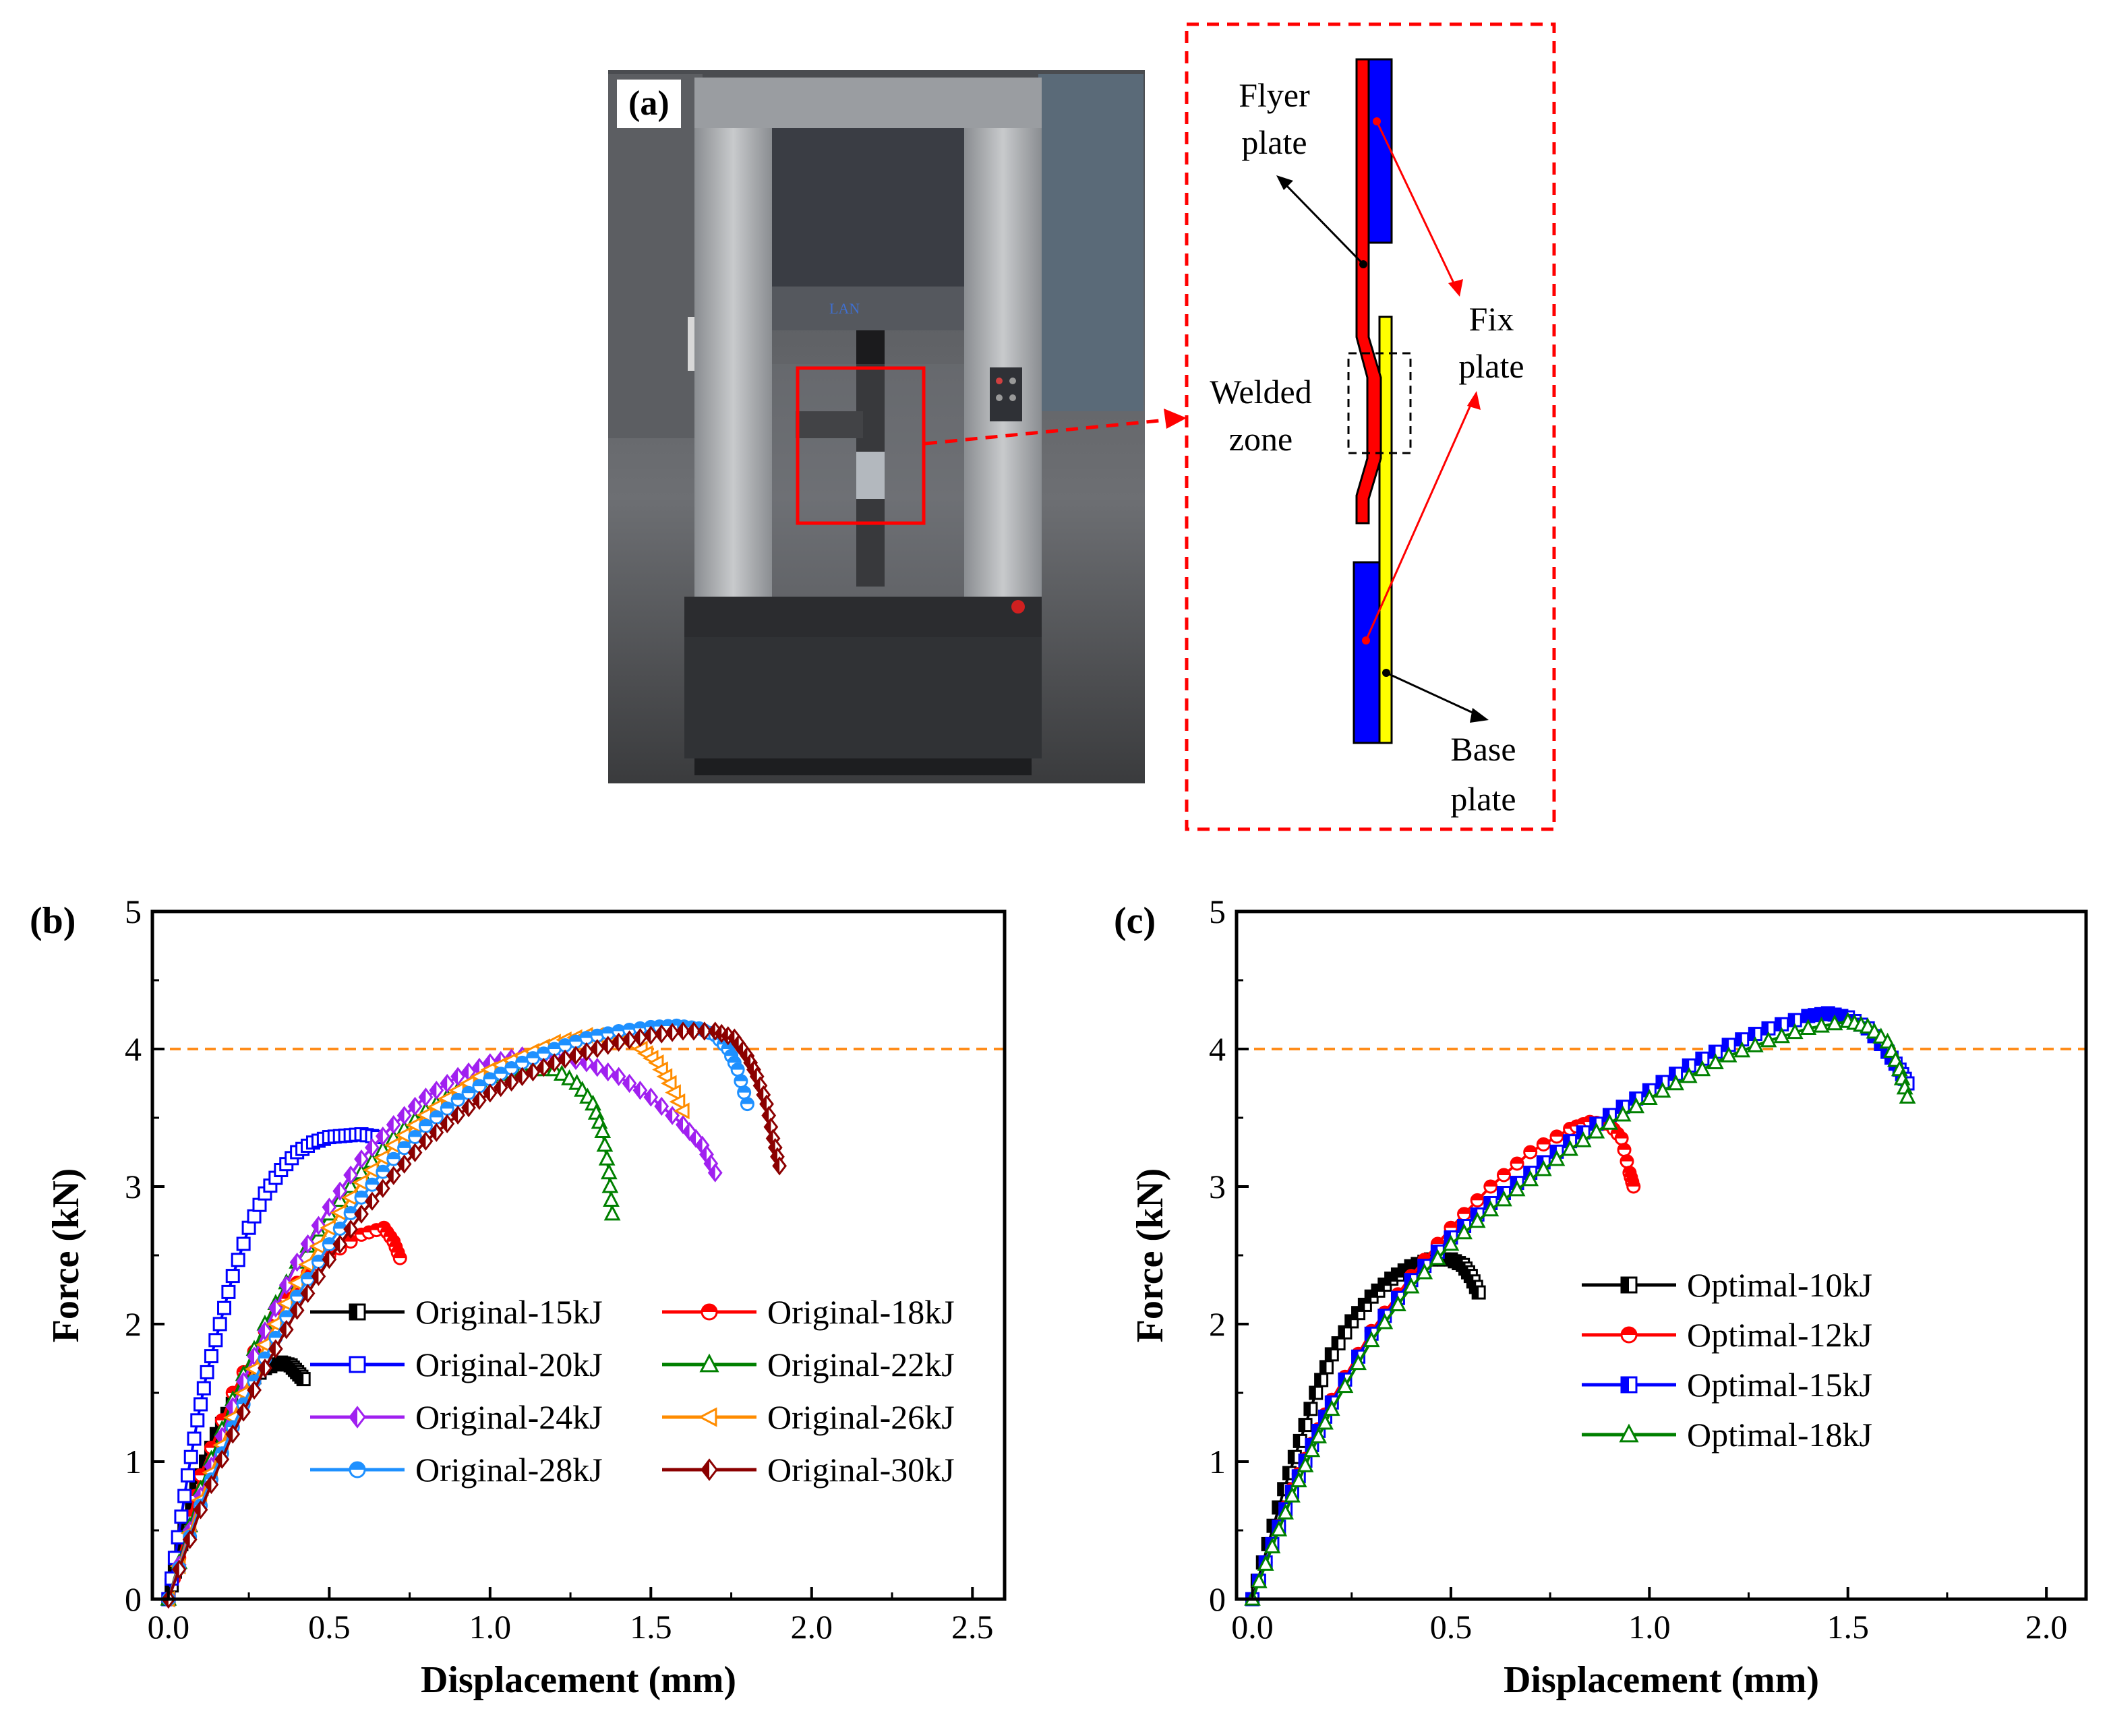  I want to click on legend-label: Original-15kJ, so click(509, 1312).